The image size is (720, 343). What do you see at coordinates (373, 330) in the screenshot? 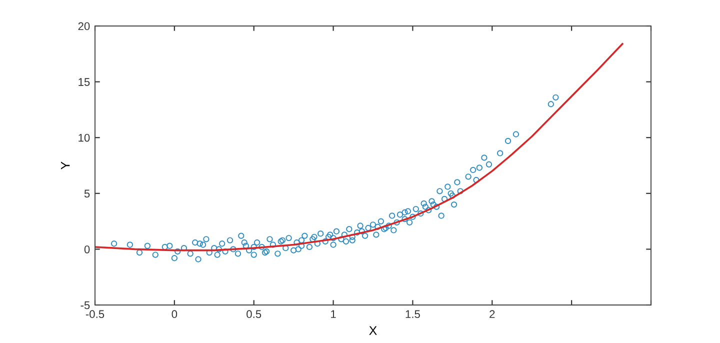
I see `x-axis-title: X` at bounding box center [373, 330].